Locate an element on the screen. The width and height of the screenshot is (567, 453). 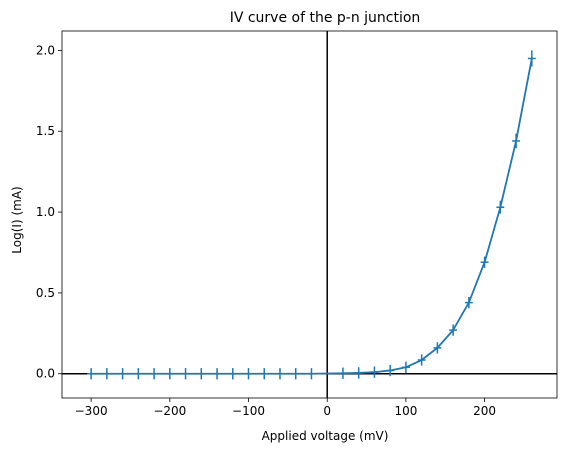
y-tick-label: 2.0 is located at coordinates (45, 50).